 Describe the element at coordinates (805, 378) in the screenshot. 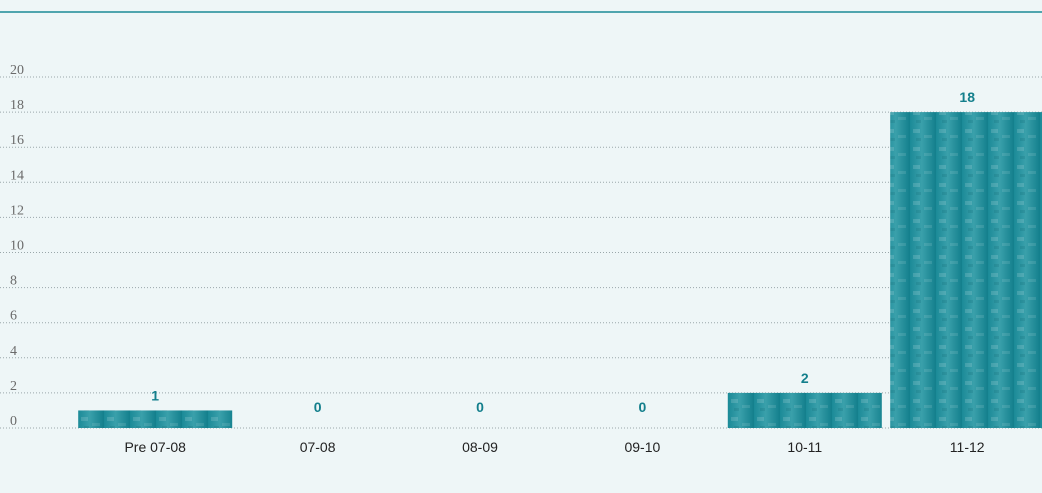

I see `data-label: 2` at that location.